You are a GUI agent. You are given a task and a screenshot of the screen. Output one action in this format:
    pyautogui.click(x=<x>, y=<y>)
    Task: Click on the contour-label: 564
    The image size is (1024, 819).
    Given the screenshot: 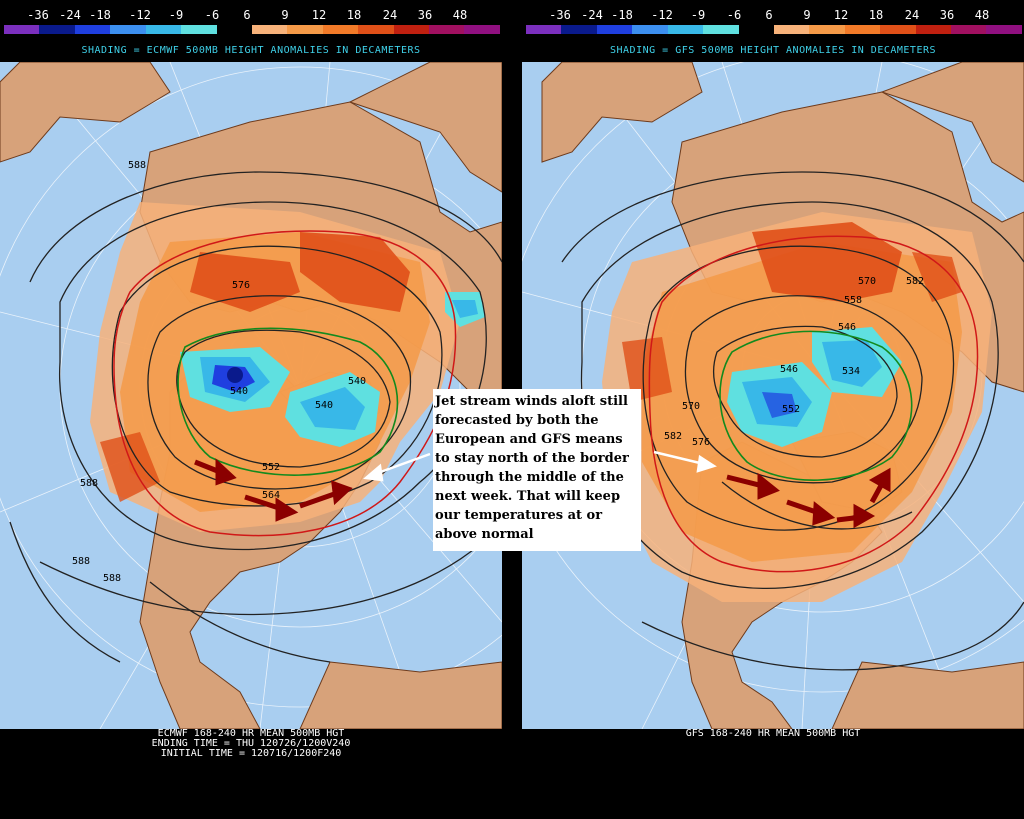 What is the action you would take?
    pyautogui.click(x=271, y=495)
    